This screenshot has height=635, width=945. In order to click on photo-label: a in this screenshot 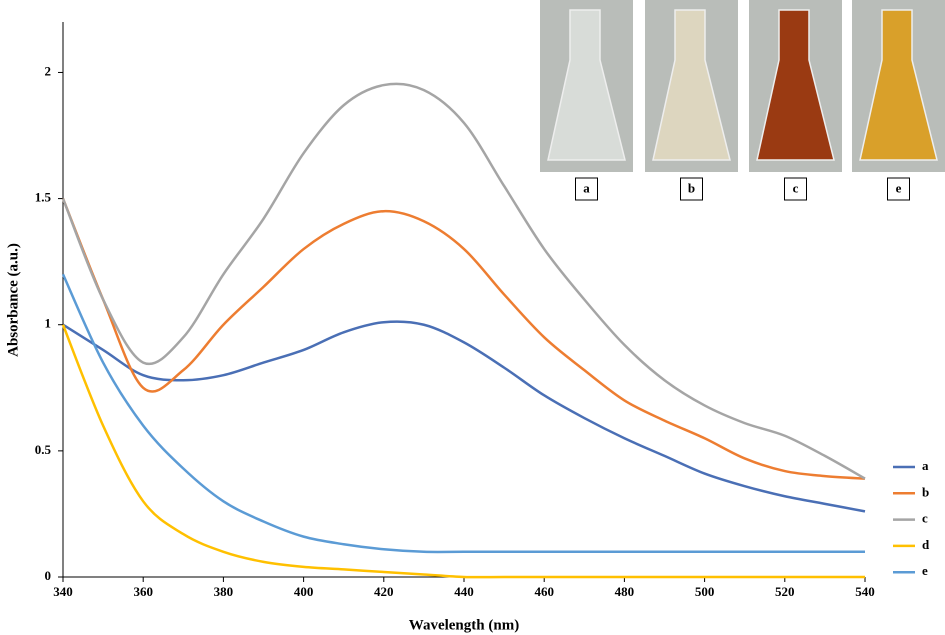, I will do `click(586, 187)`.